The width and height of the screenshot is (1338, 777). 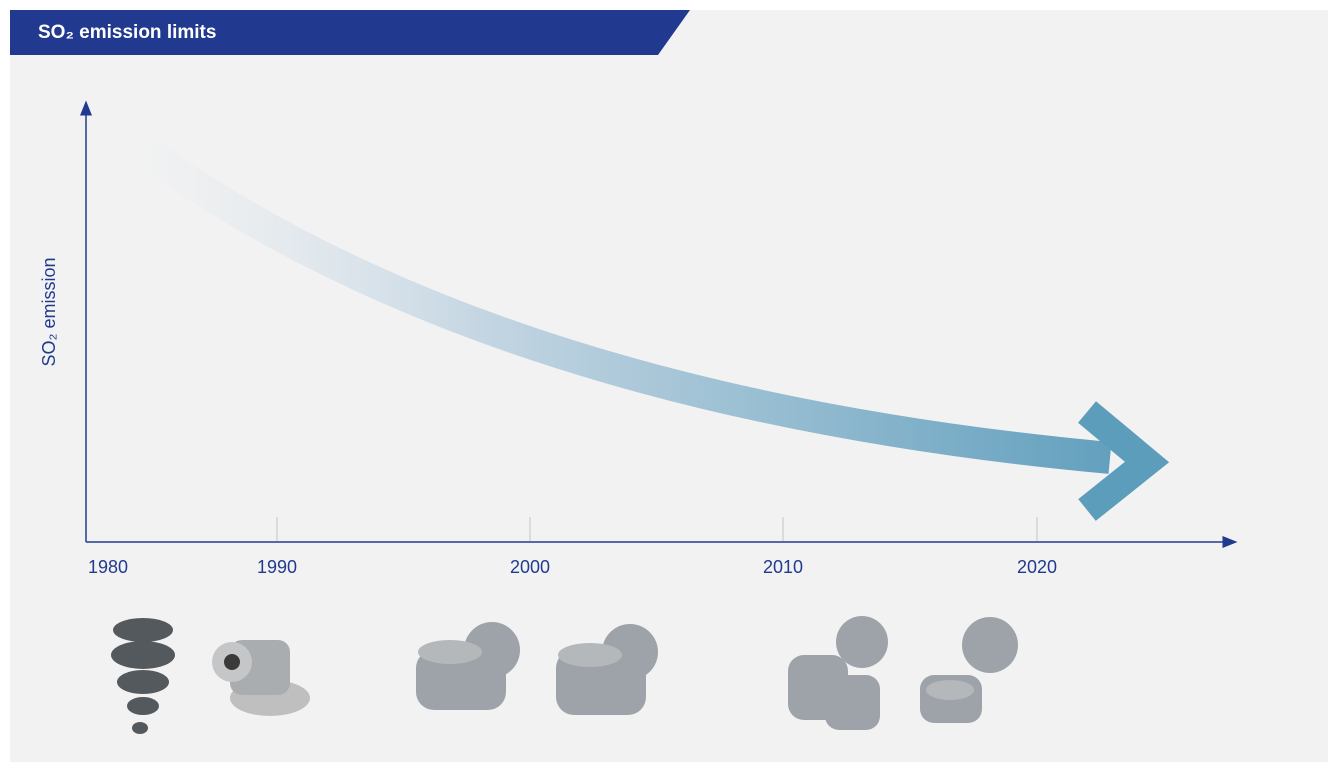 I want to click on nozzles, so click(x=564, y=675).